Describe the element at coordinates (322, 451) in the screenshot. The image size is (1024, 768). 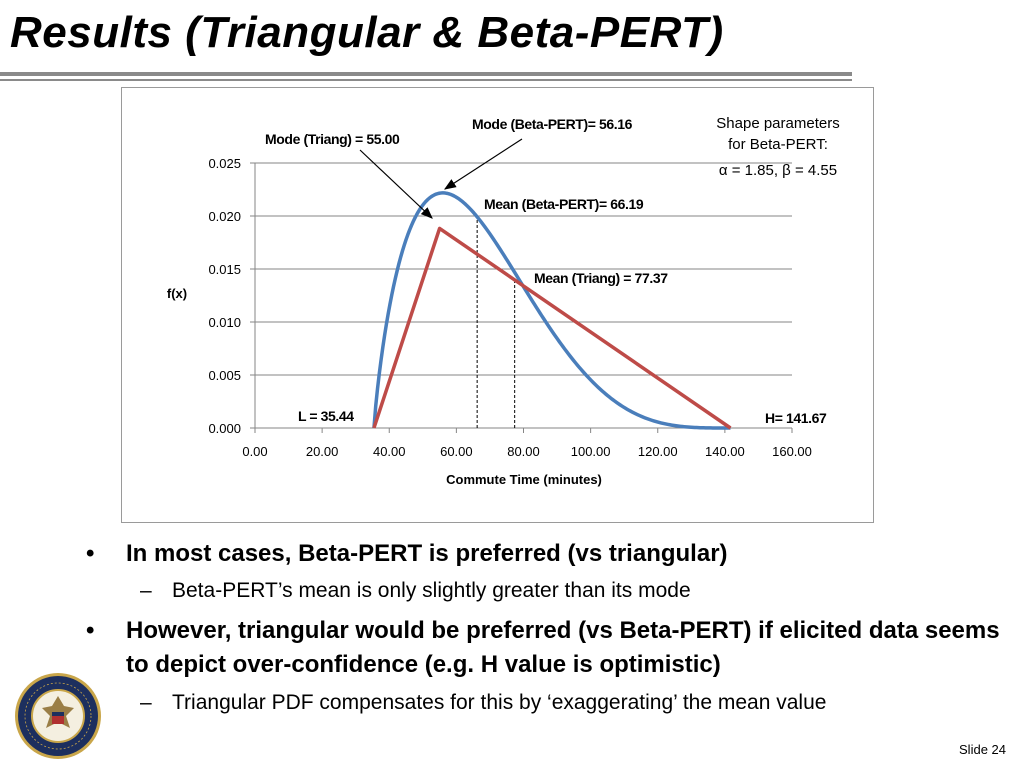
I see `x-tick-label: 20.00` at that location.